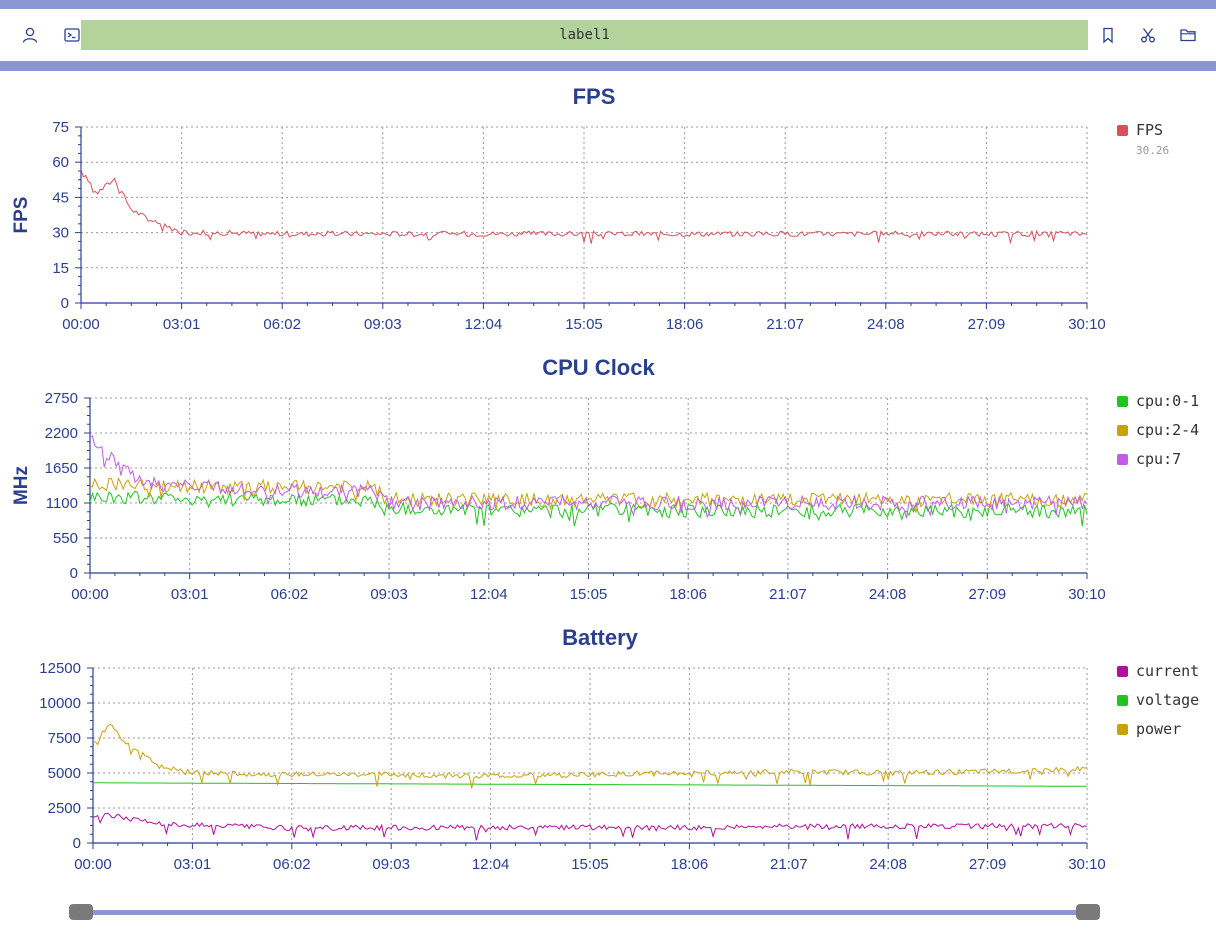 Image resolution: width=1216 pixels, height=931 pixels. What do you see at coordinates (60, 197) in the screenshot?
I see `y-tick-label: 45` at bounding box center [60, 197].